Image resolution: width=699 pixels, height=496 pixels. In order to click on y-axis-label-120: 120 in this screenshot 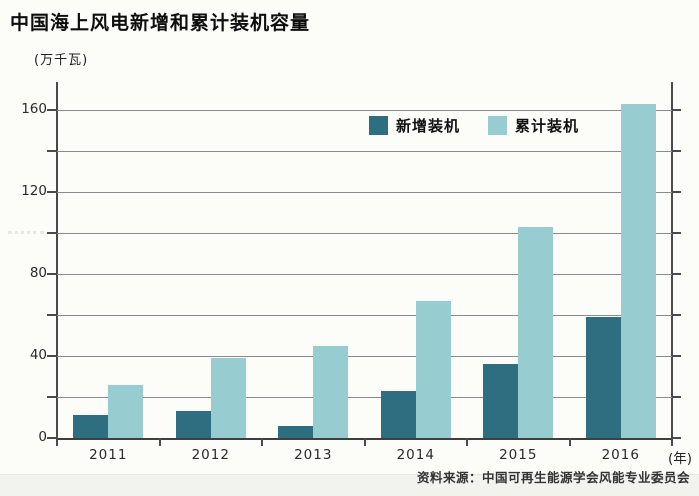, I will do `click(34, 191)`.